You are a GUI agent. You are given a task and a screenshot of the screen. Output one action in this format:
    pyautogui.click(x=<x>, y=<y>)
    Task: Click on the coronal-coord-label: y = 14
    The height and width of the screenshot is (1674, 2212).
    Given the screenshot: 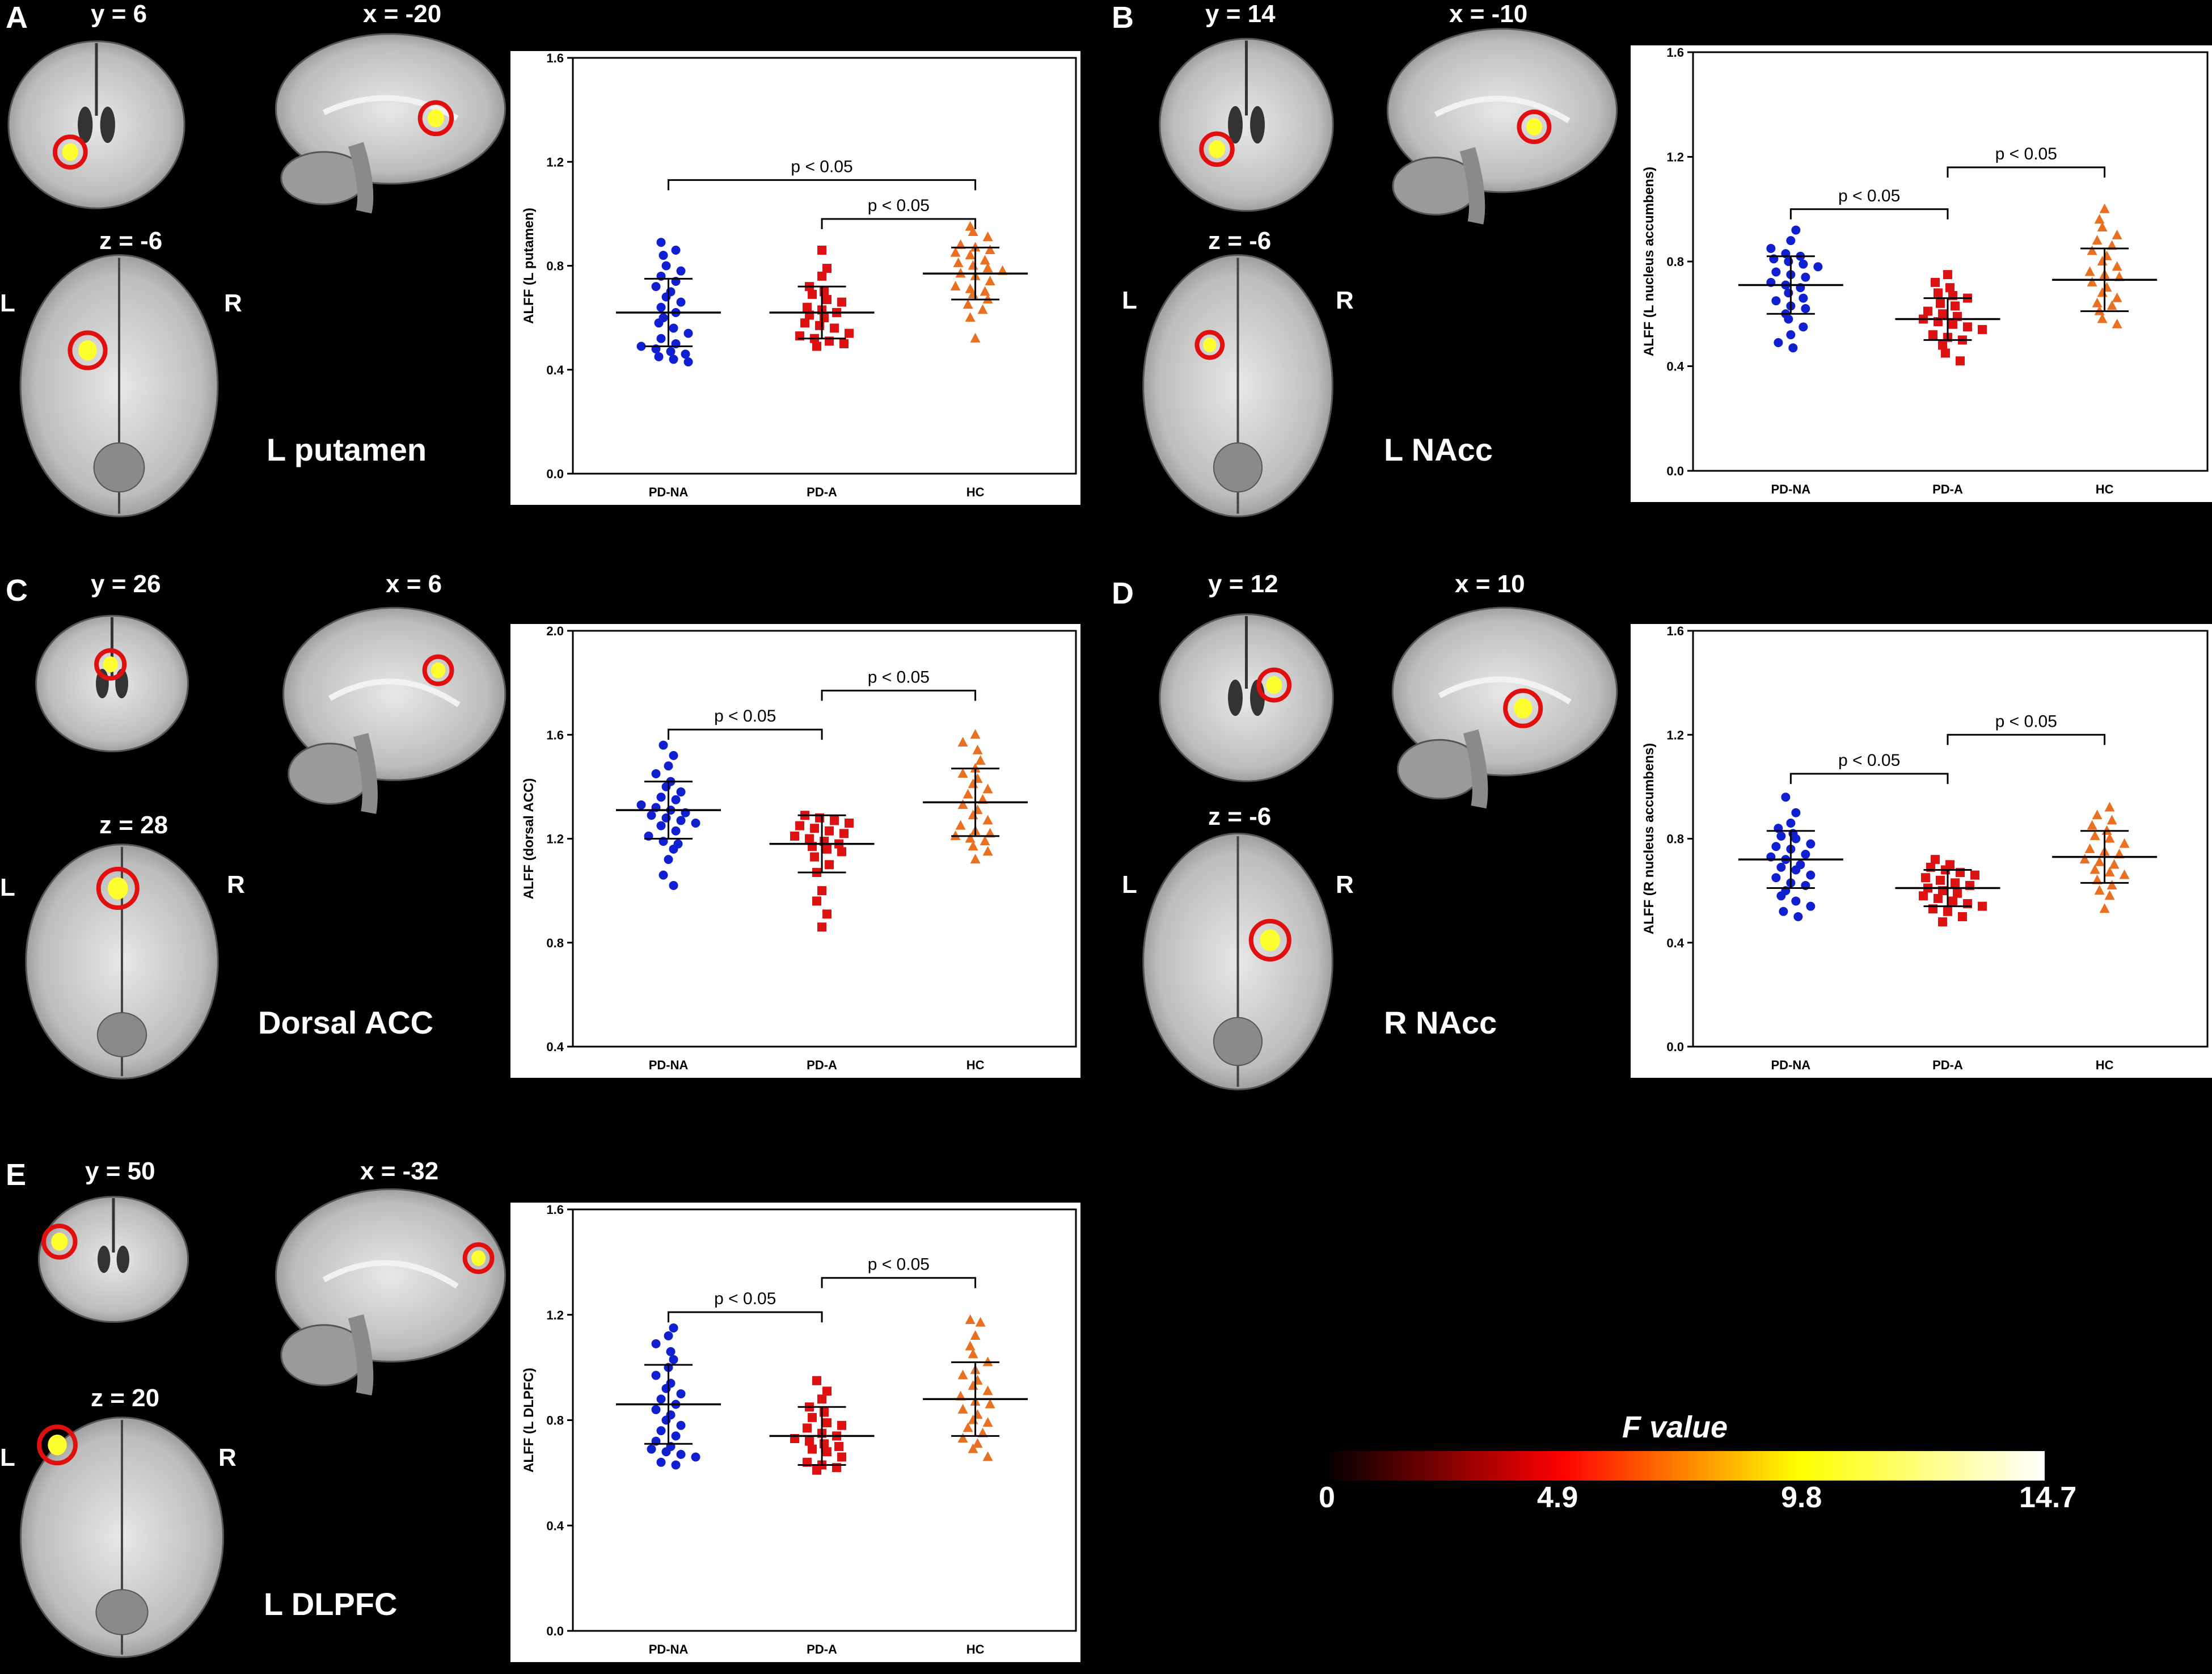 What is the action you would take?
    pyautogui.click(x=1240, y=14)
    